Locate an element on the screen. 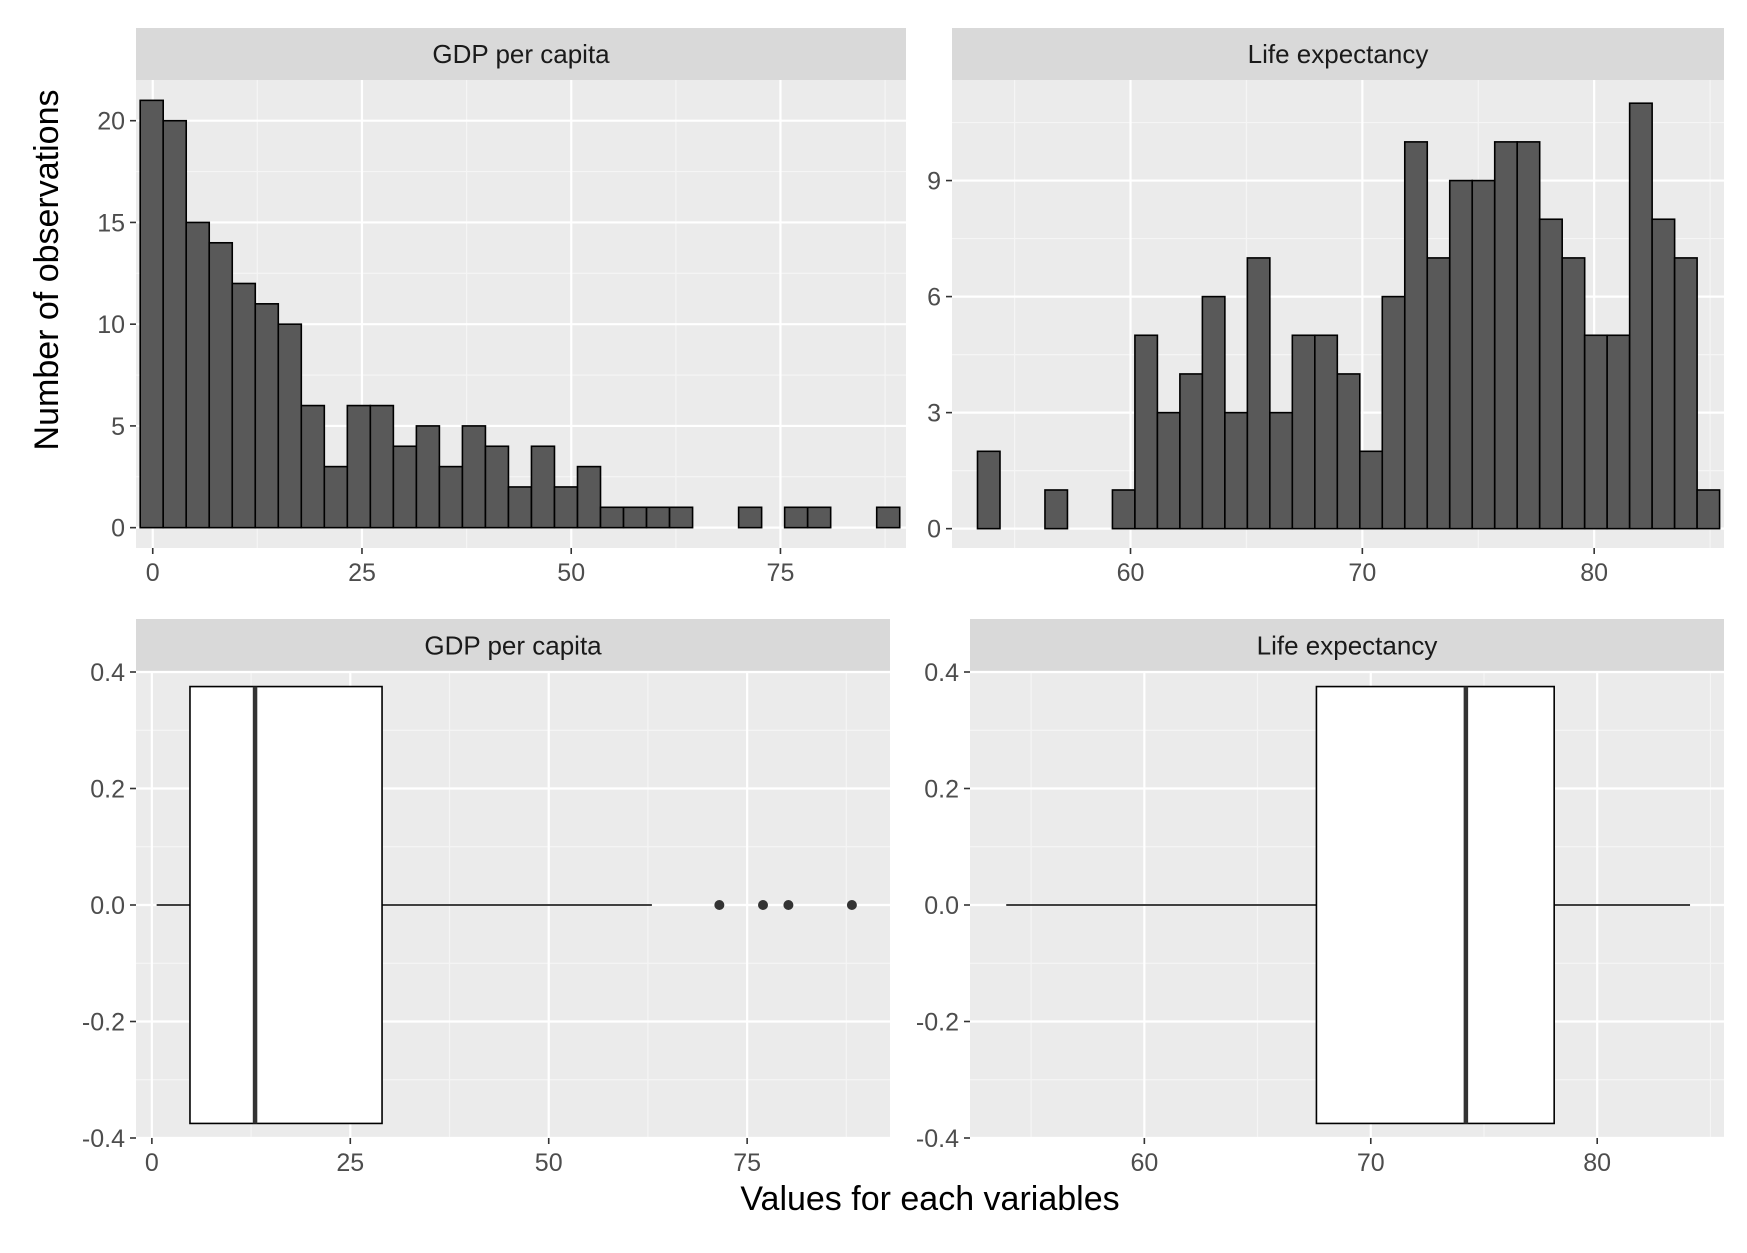 The image size is (1747, 1253). y-tick-label: 9 is located at coordinates (934, 182).